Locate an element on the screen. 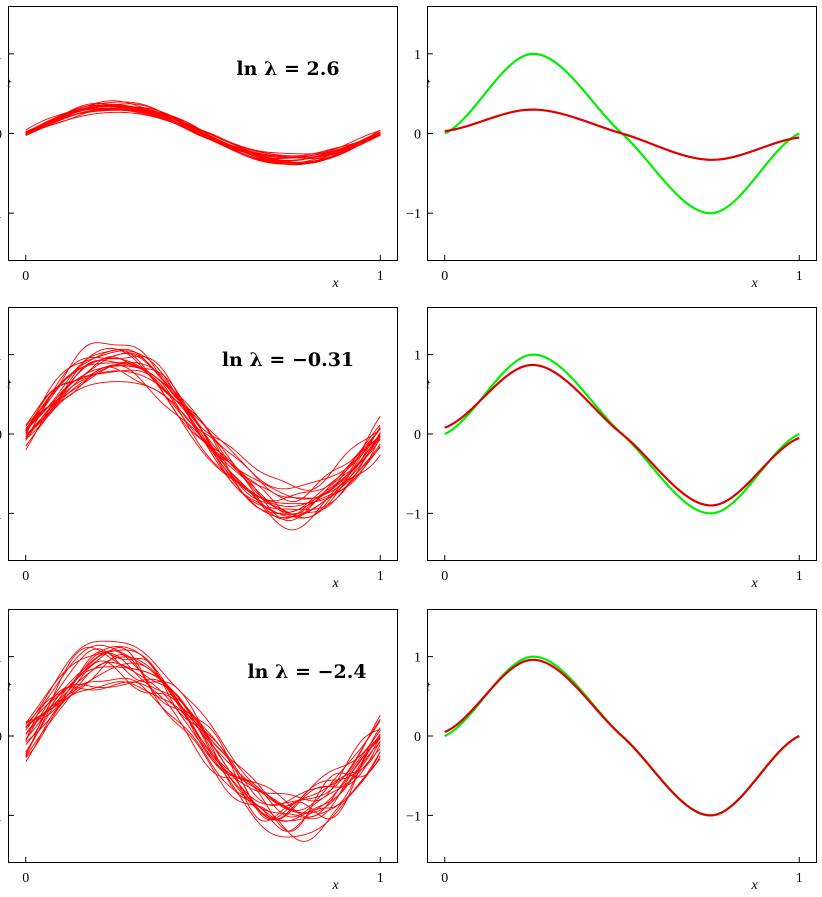  plot-frame is located at coordinates (203, 434).